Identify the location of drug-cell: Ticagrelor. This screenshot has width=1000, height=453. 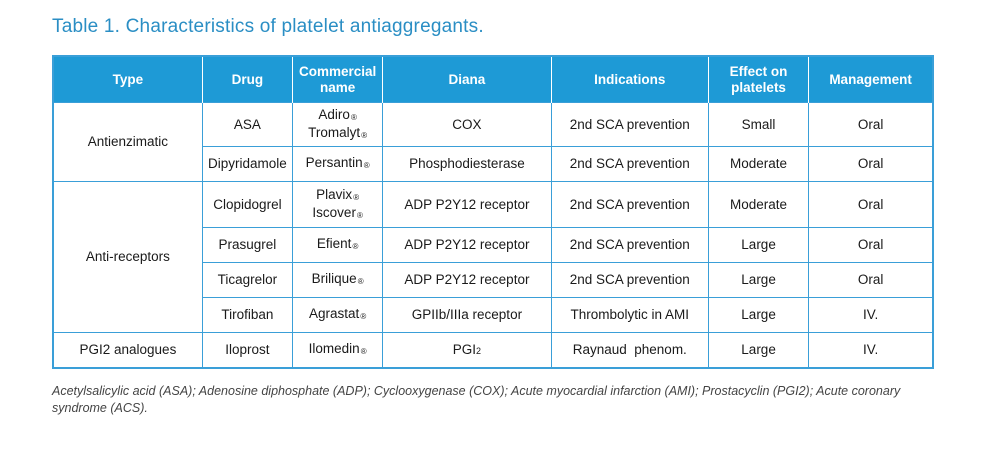
(247, 280).